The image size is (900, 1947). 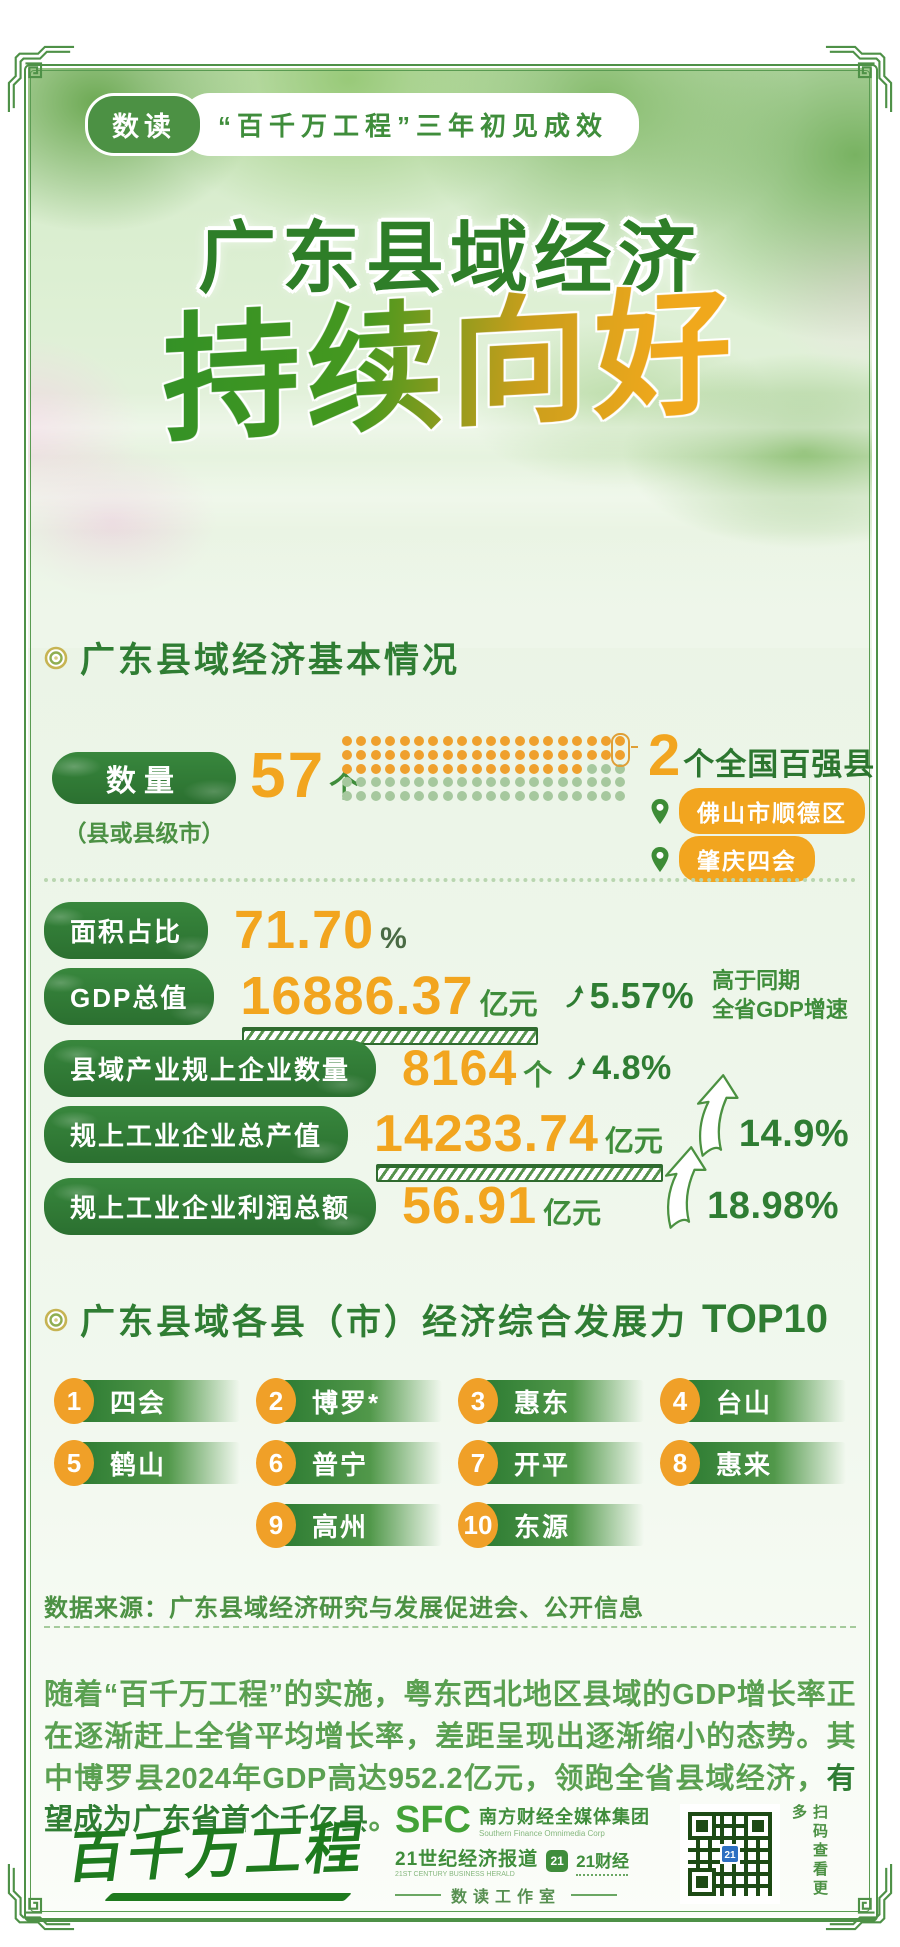 I want to click on dotted-separator, so click(x=450, y=880).